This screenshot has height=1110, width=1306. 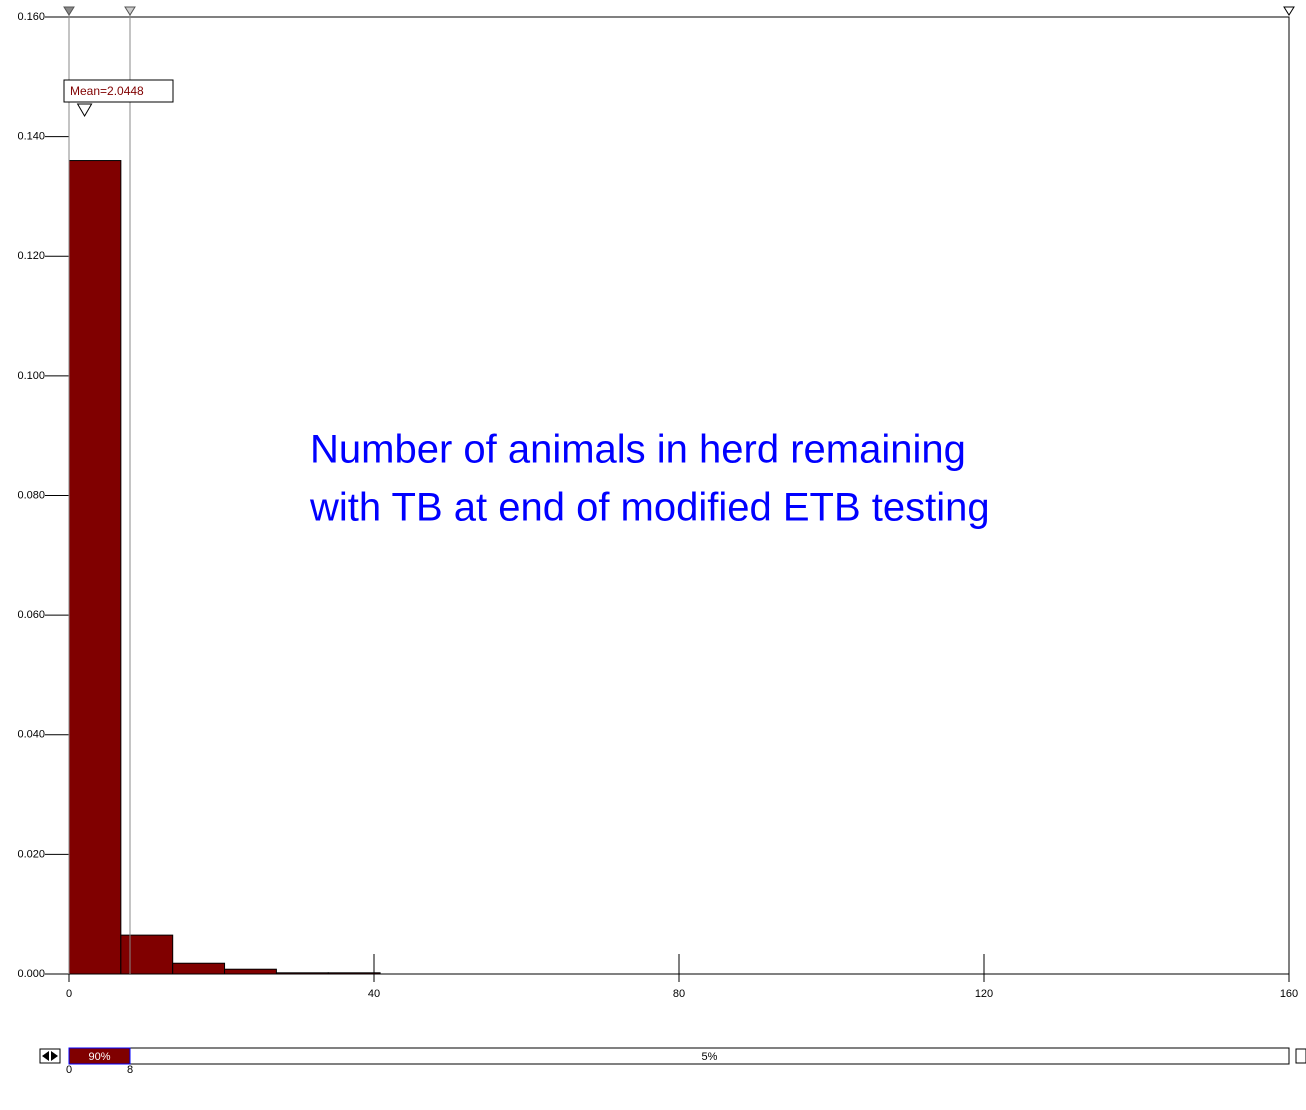 I want to click on x-tick-label: 160, so click(x=1289, y=994).